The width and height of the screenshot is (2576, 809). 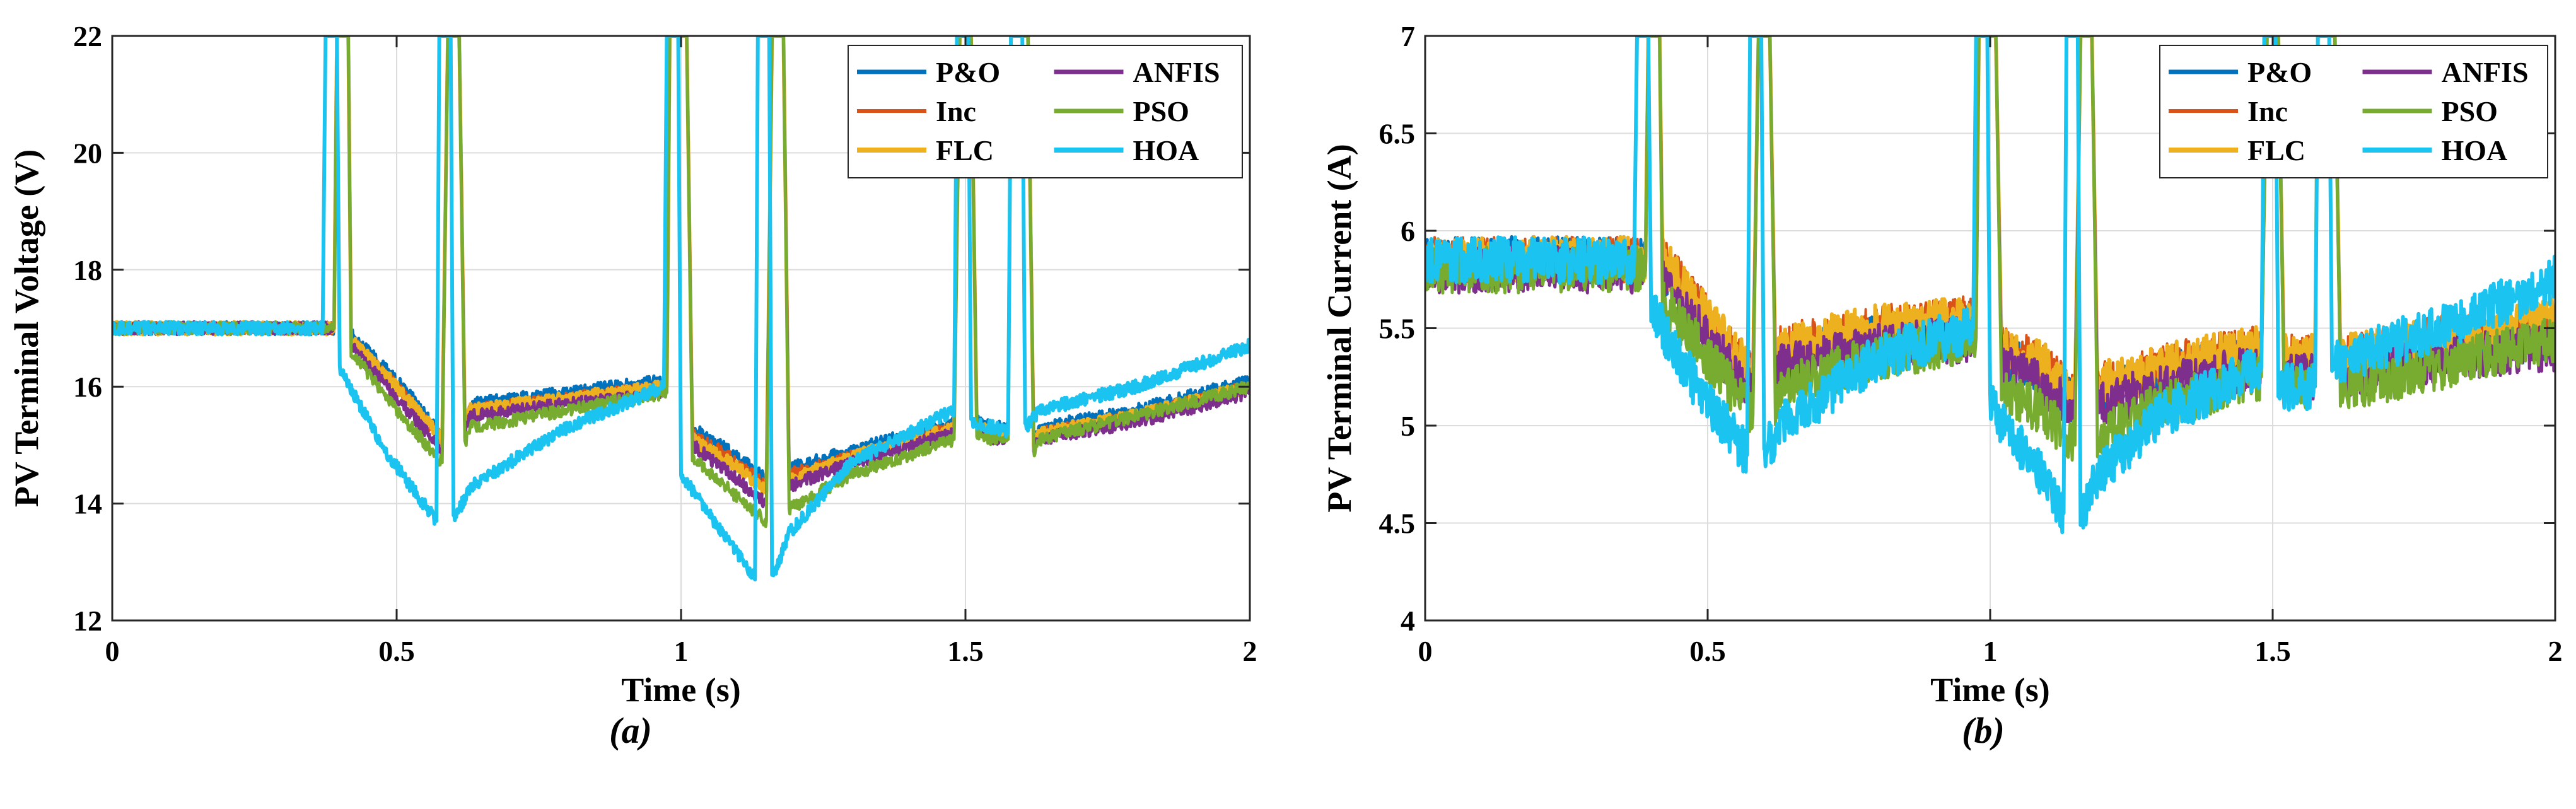 I want to click on y-tick-label: 12, so click(x=88, y=621).